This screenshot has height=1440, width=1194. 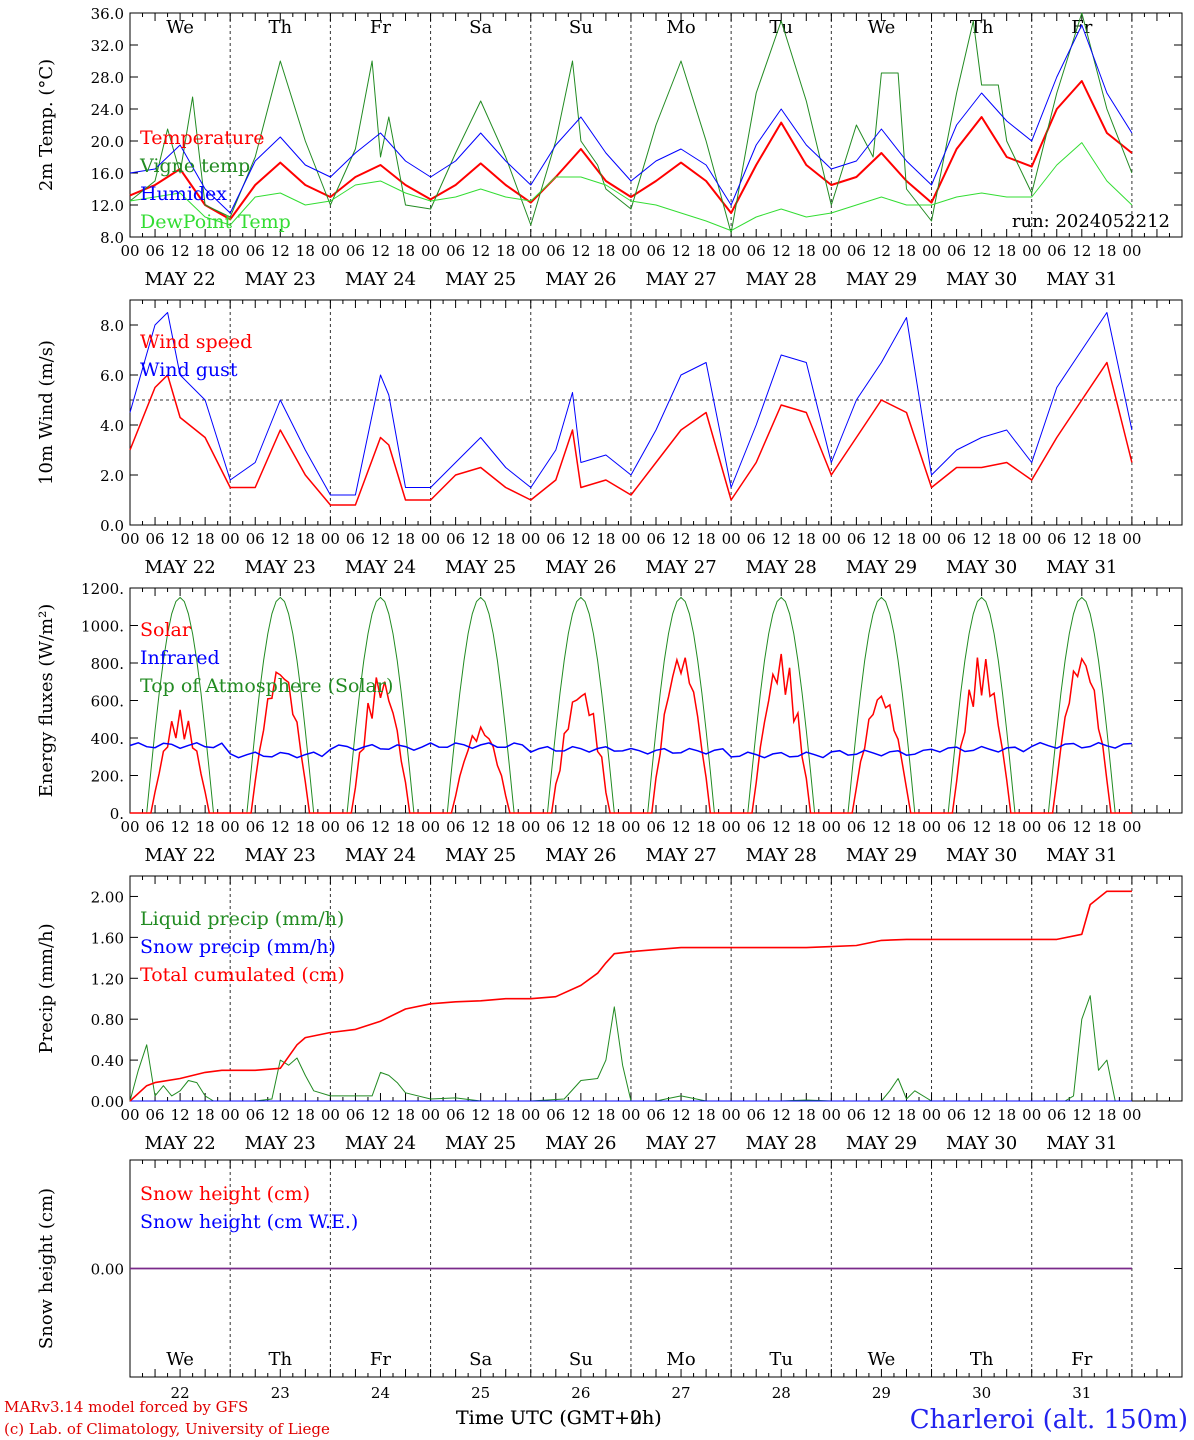 I want to click on legend-entry: Snow precip (mm/h), so click(x=238, y=947).